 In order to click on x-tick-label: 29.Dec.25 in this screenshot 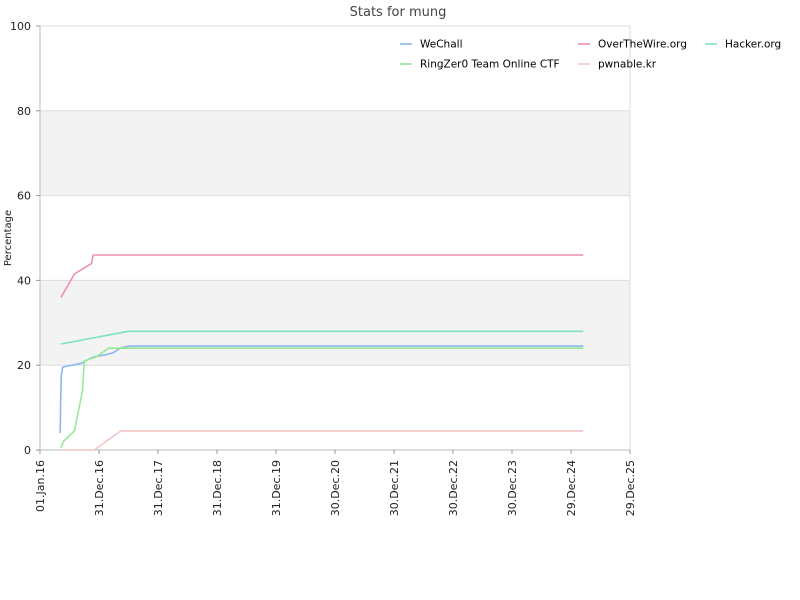, I will do `click(630, 488)`.